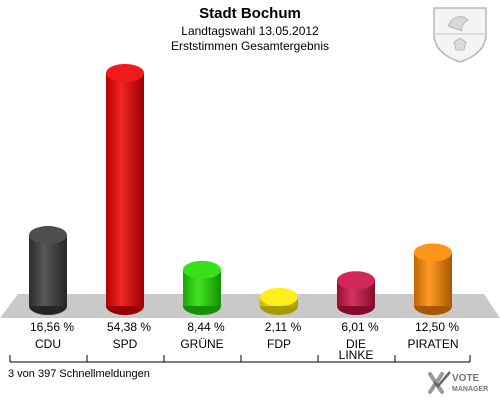  What do you see at coordinates (125, 344) in the screenshot?
I see `category-label-spd: SPD` at bounding box center [125, 344].